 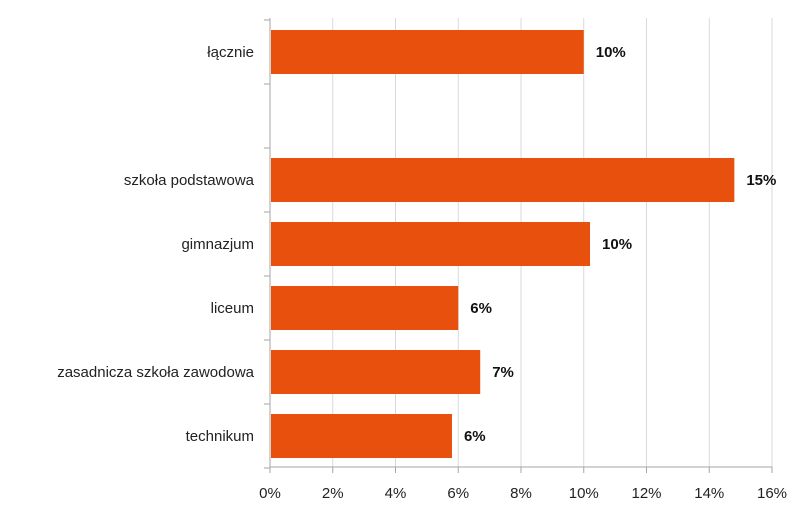 I want to click on value-label-4: 6%, so click(x=481, y=308).